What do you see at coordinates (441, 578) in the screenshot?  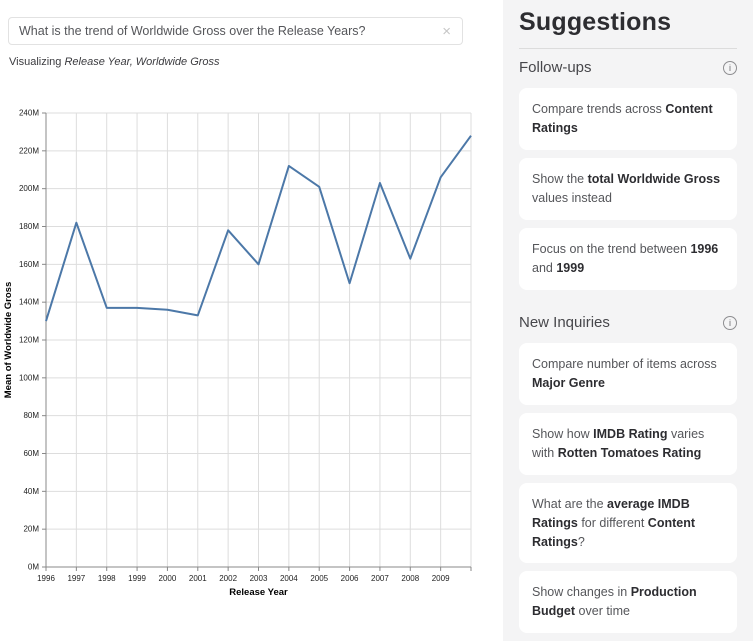 I see `x-tick-label: 2009` at bounding box center [441, 578].